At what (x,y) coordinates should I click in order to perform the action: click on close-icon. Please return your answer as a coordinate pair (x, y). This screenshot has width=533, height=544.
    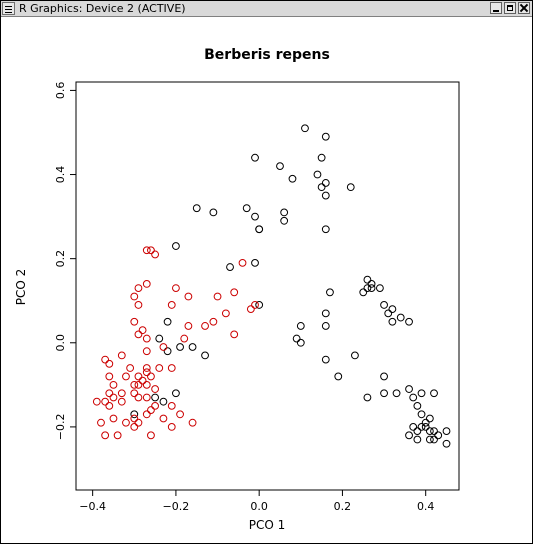
    Looking at the image, I should click on (524, 8).